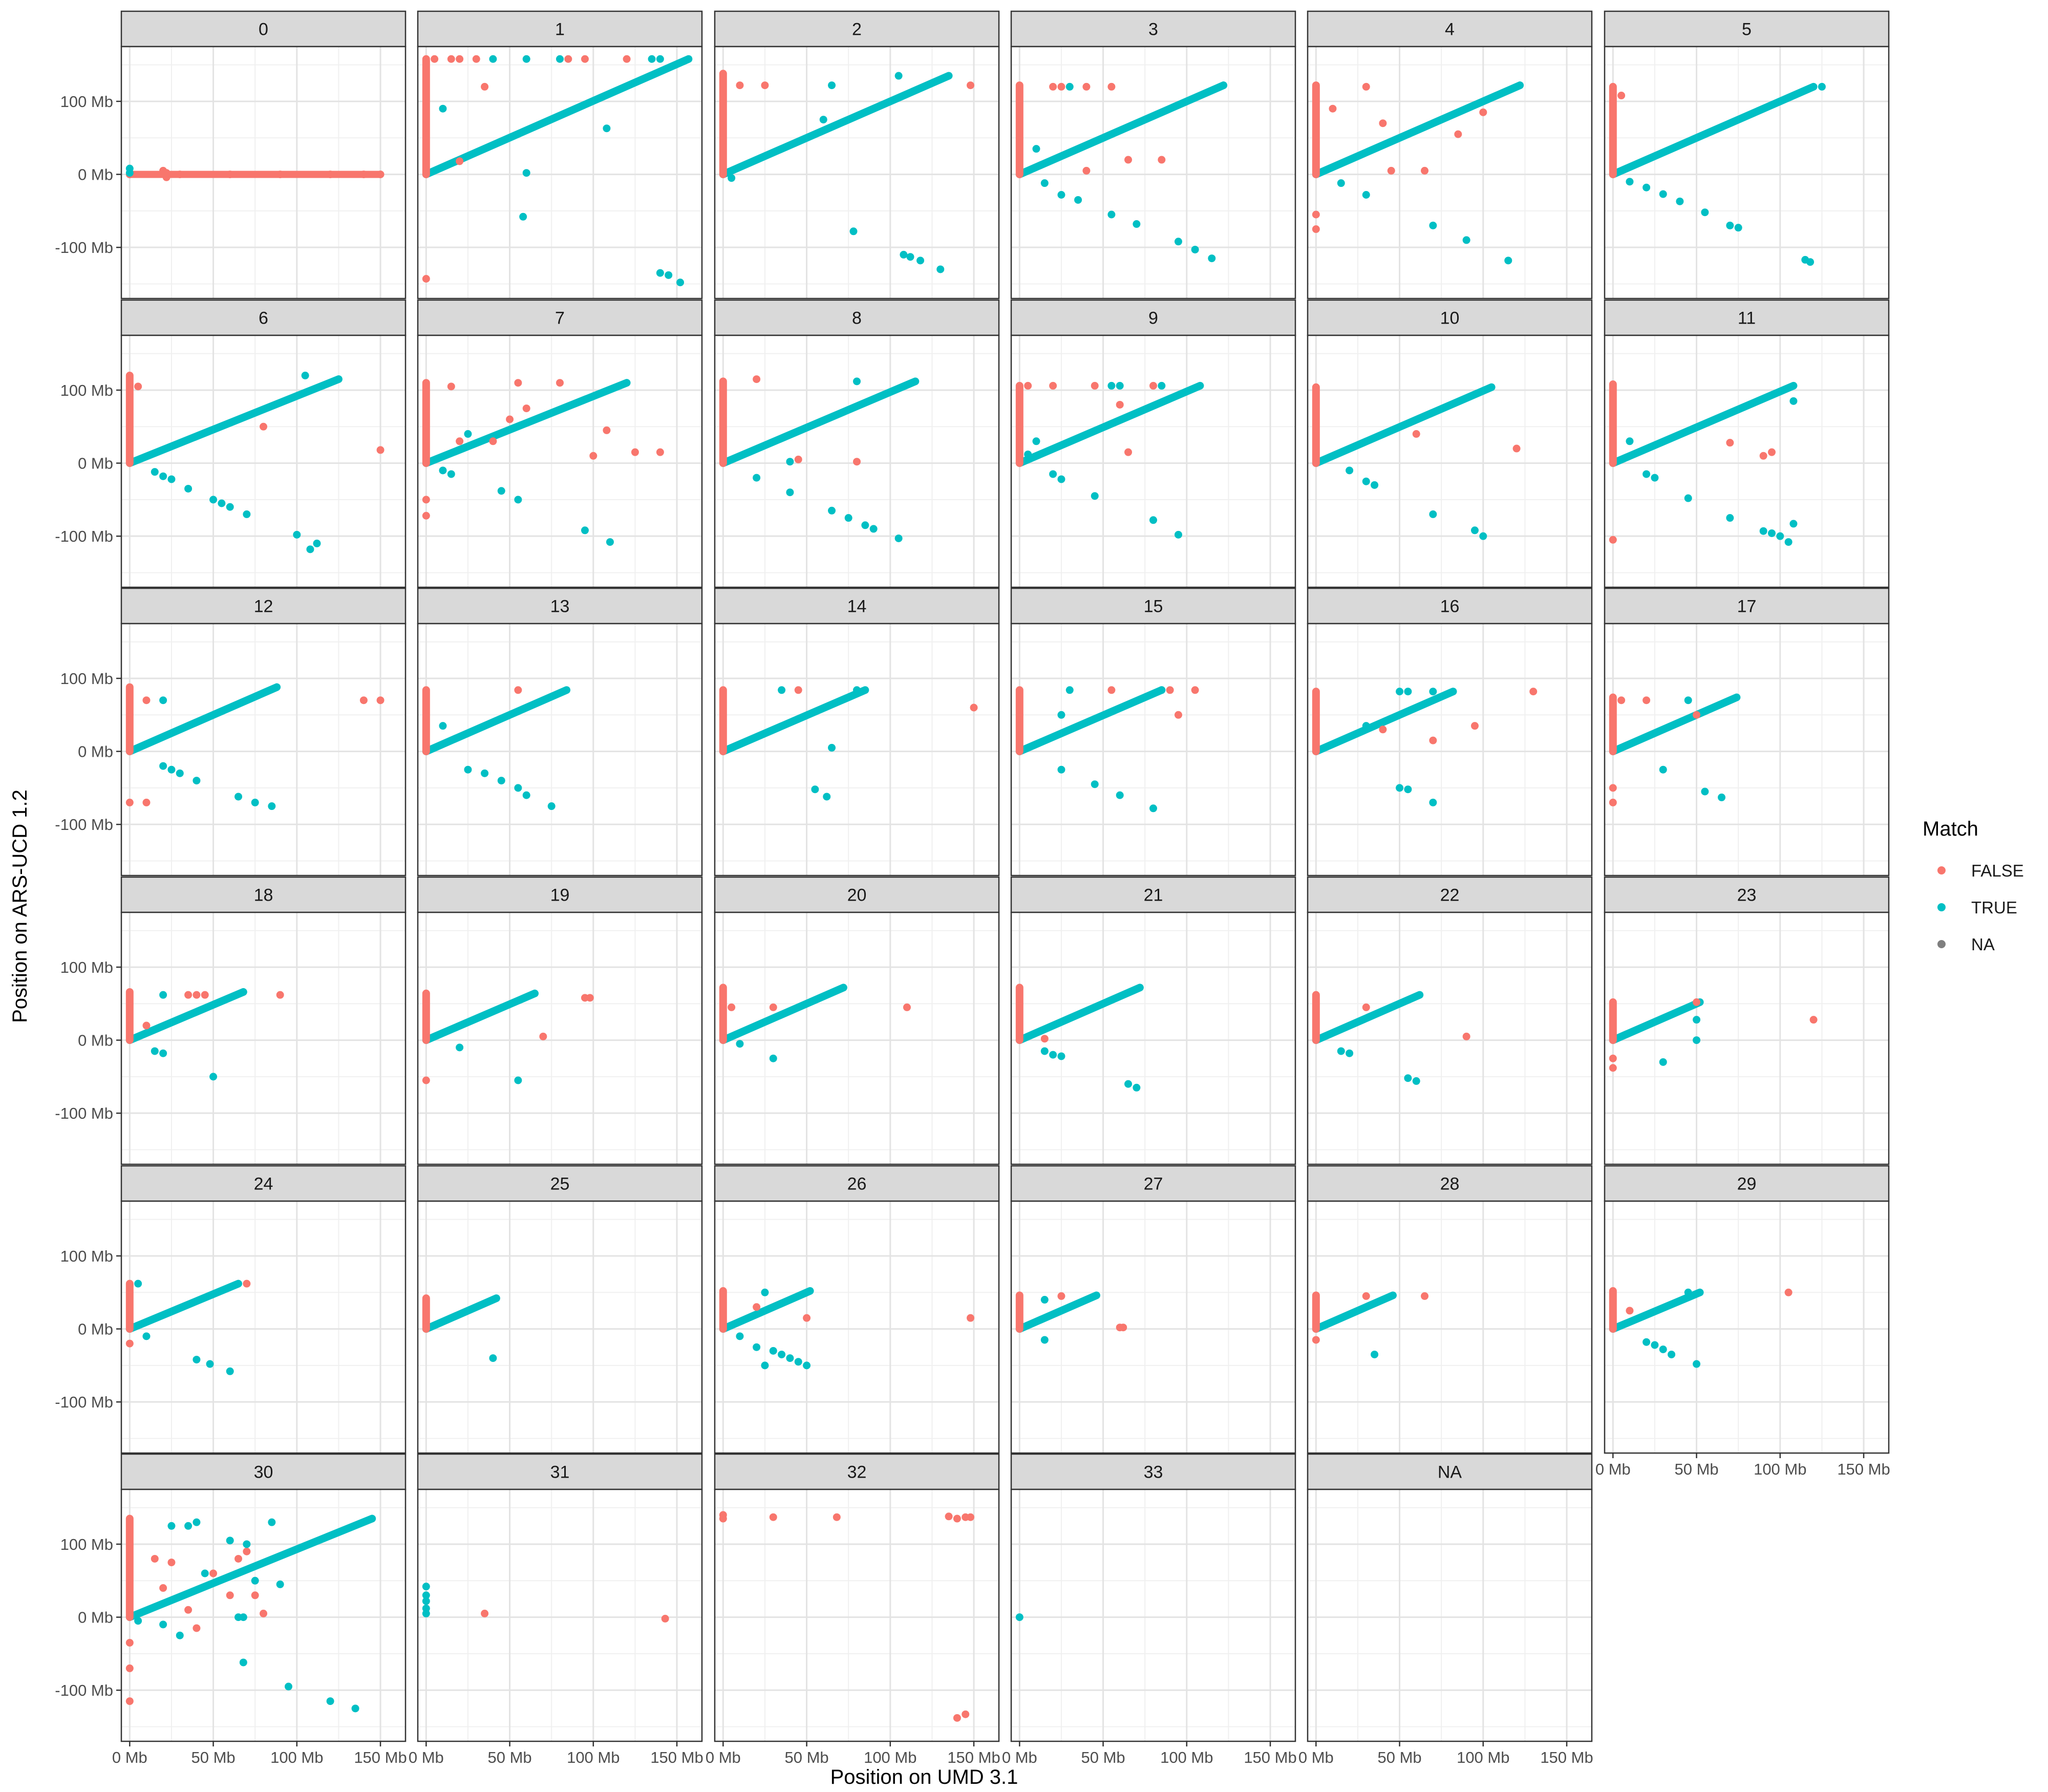 The width and height of the screenshot is (2048, 1792). I want to click on panel-31: 31, so click(560, 1597).